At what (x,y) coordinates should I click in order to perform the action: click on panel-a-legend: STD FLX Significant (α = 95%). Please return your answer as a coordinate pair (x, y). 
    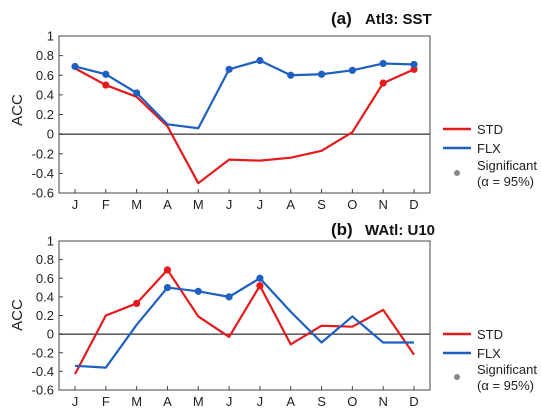
    Looking at the image, I should click on (490, 155).